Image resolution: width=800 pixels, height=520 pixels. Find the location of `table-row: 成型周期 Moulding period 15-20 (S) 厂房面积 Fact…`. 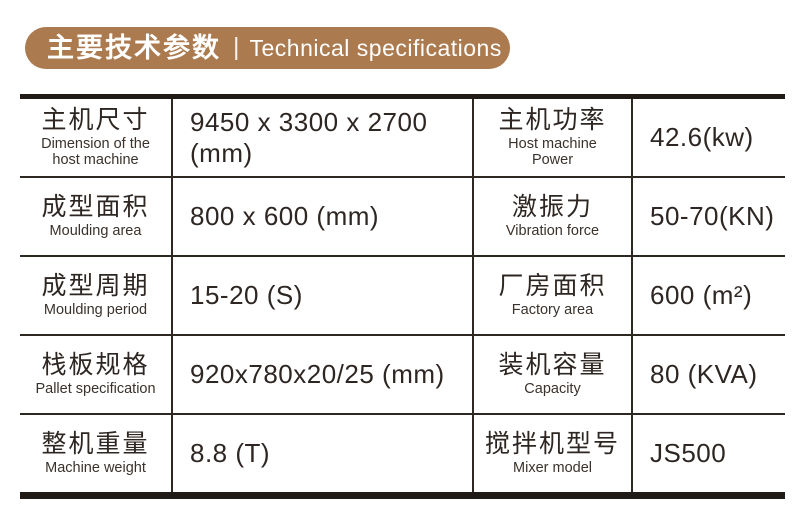

table-row: 成型周期 Moulding period 15-20 (S) 厂房面积 Fact… is located at coordinates (402, 296).